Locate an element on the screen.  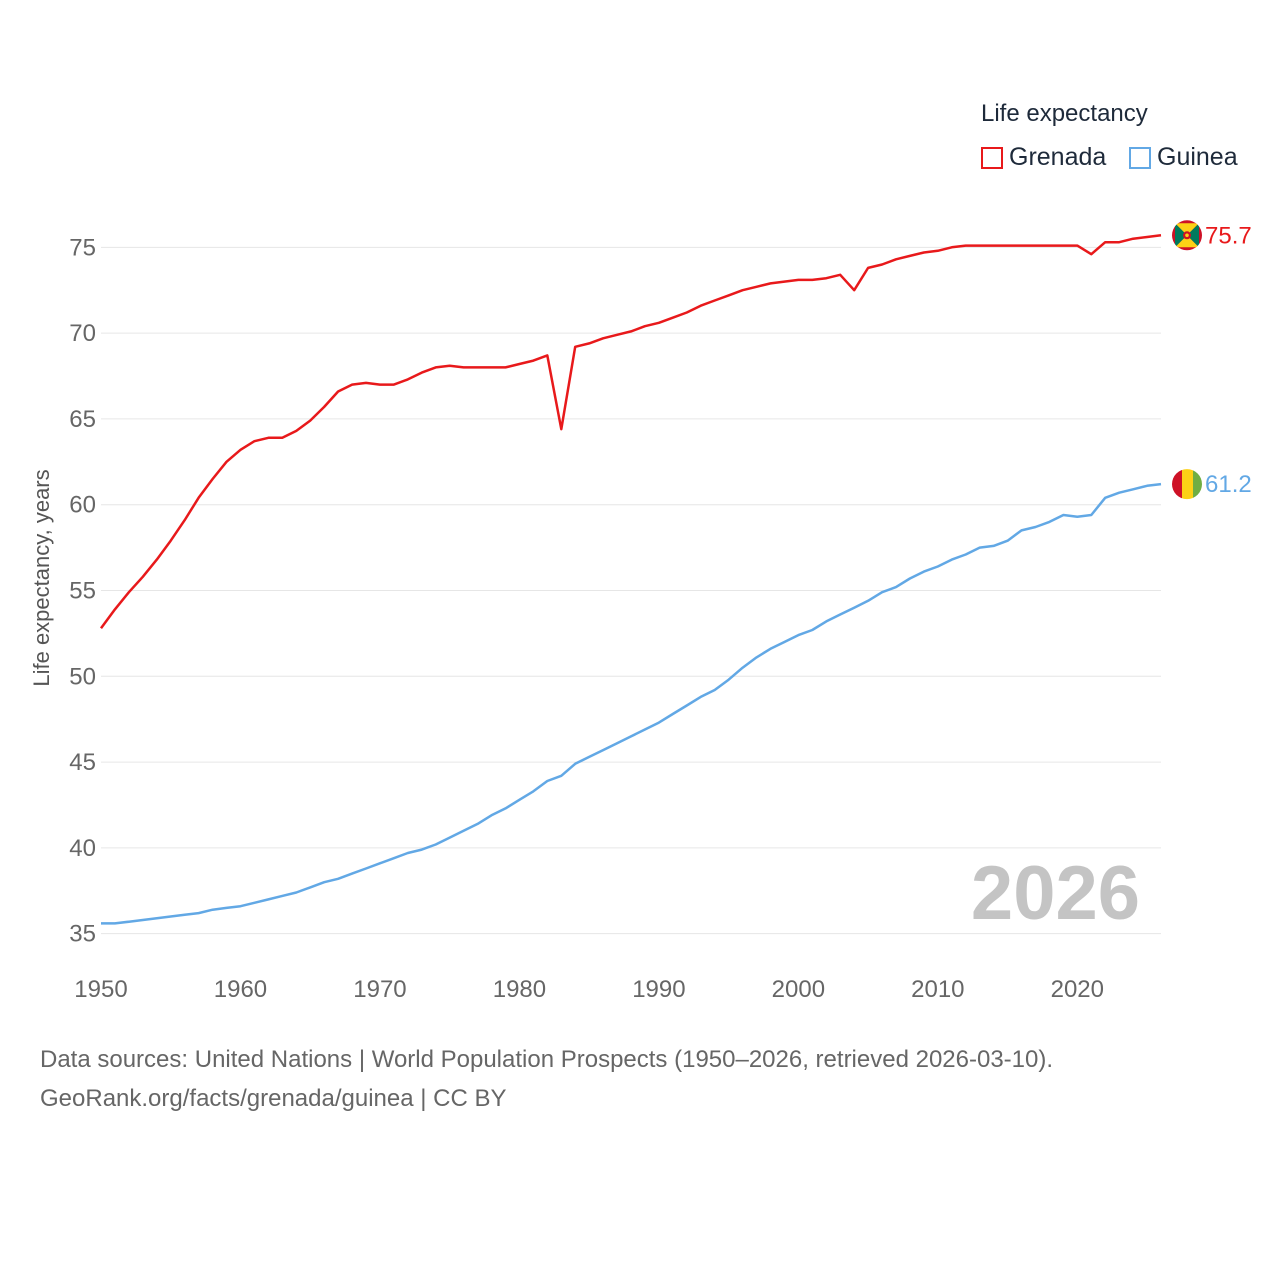
legend-swatch-grenada is located at coordinates (992, 157).